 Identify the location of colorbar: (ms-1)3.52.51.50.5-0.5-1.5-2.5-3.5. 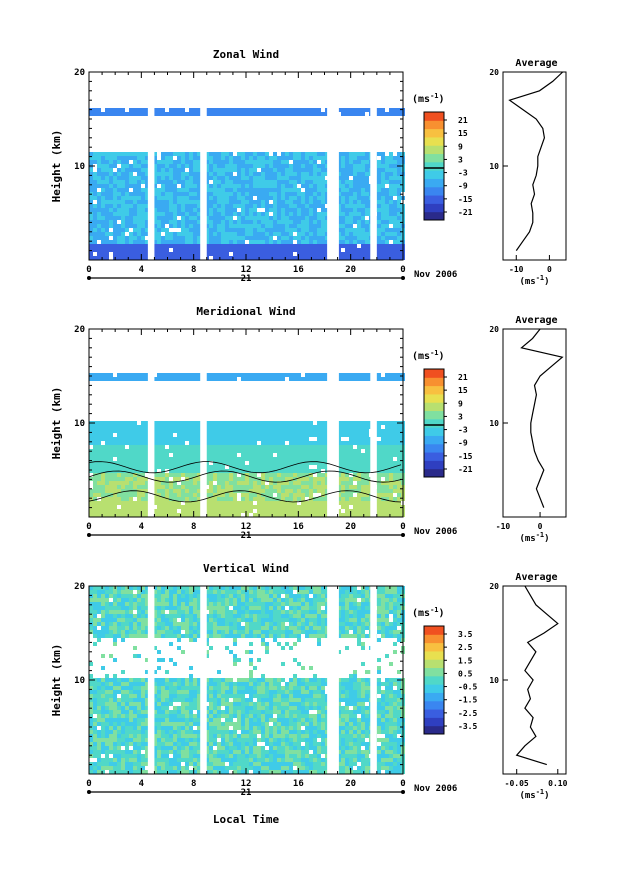
(444, 670).